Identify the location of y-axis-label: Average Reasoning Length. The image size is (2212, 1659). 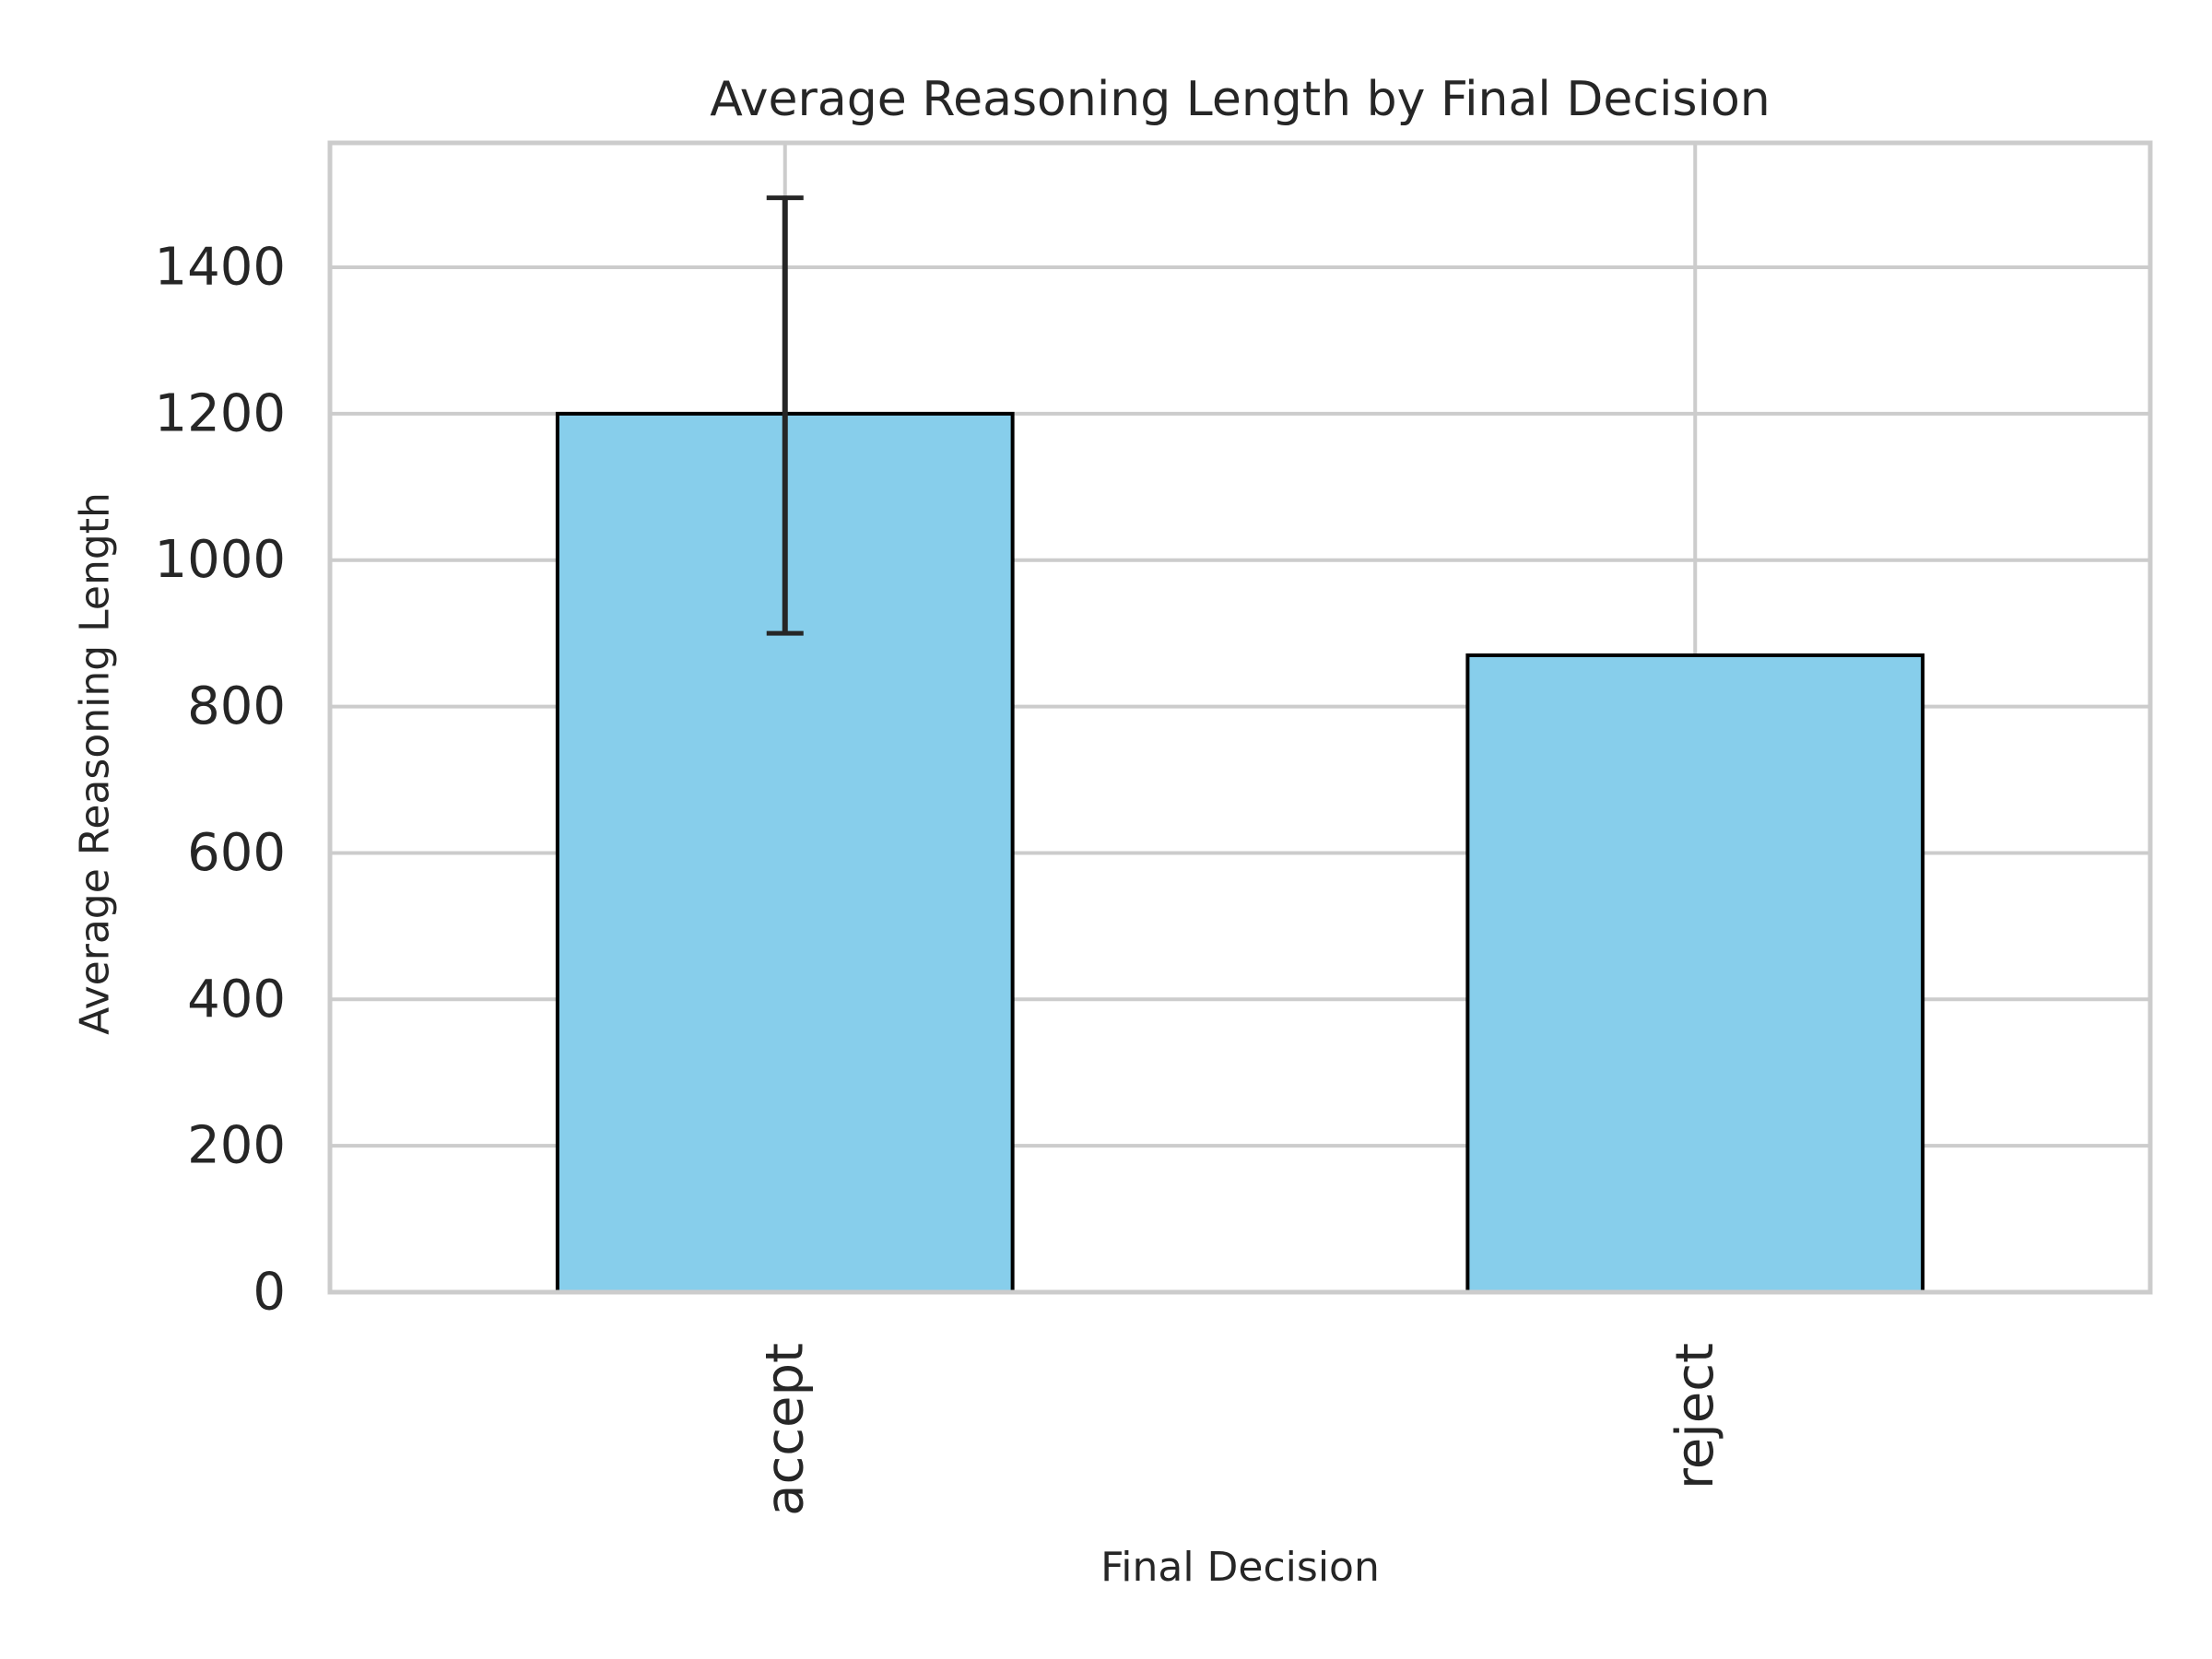
(95, 763).